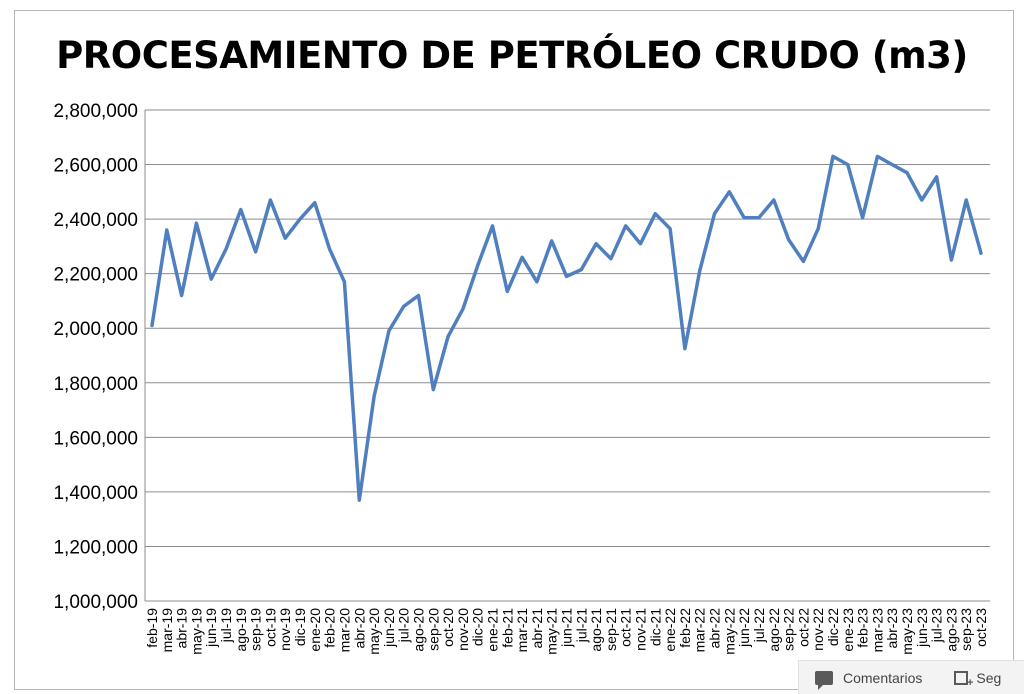 Image resolution: width=1024 pixels, height=694 pixels. I want to click on x-tick-label: dic-19, so click(300, 627).